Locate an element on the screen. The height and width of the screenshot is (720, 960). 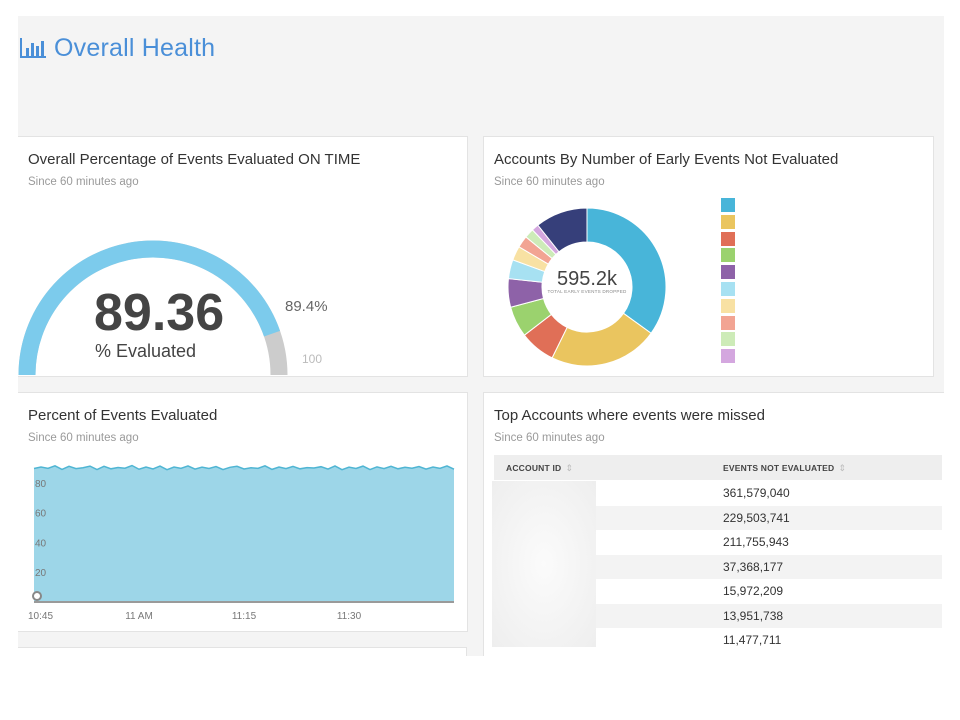
area-line is located at coordinates (244, 467).